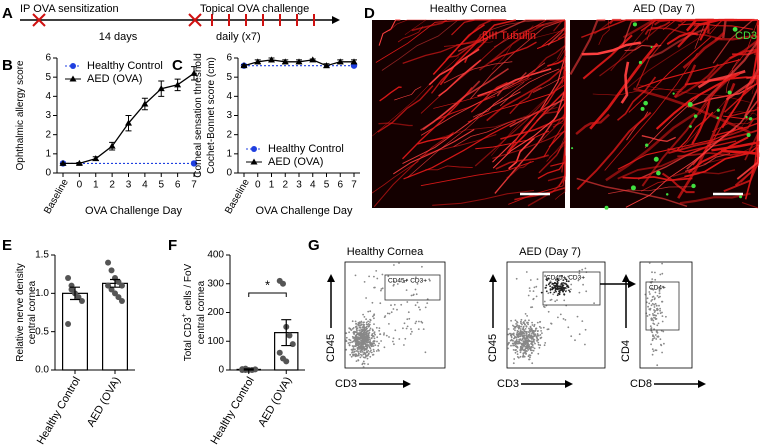  What do you see at coordinates (42, 370) in the screenshot?
I see `y-tick-label: 0.0` at bounding box center [42, 370].